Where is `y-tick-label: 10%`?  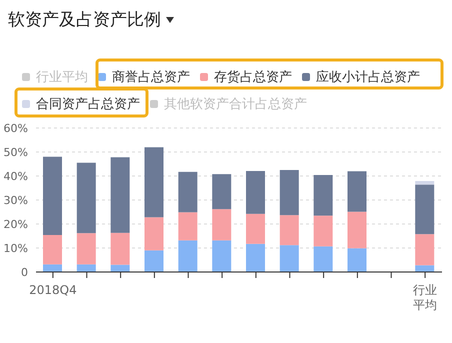 y-tick-label: 10% is located at coordinates (16, 248).